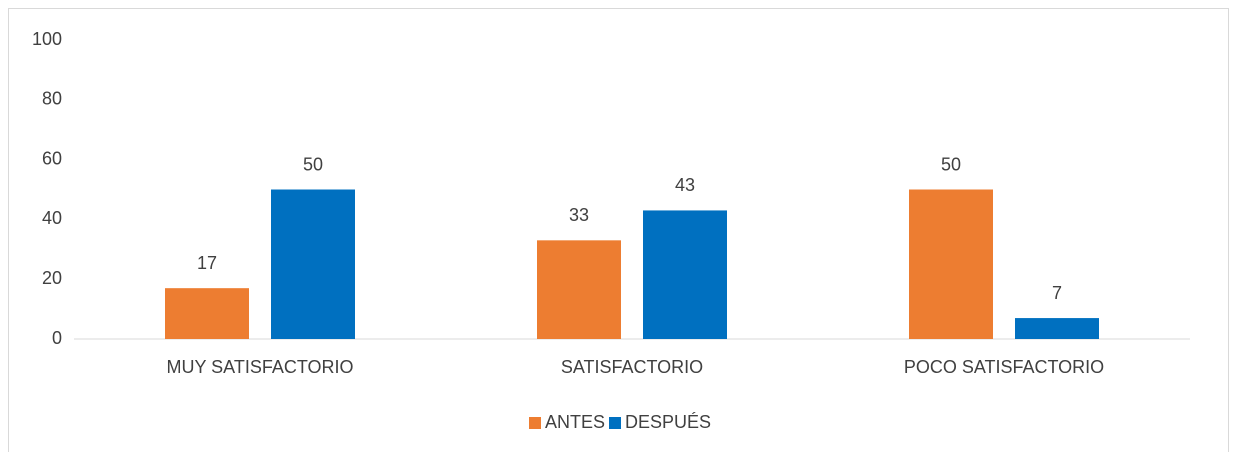  What do you see at coordinates (52, 158) in the screenshot?
I see `y-tick-label: 60` at bounding box center [52, 158].